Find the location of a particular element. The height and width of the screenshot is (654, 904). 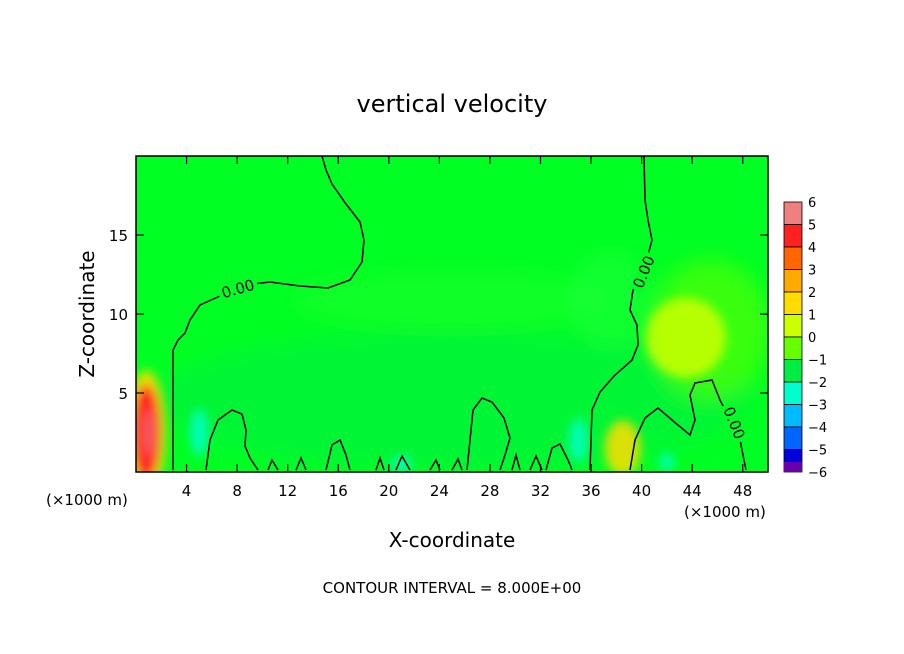

colorbar-label: 6 is located at coordinates (812, 203).